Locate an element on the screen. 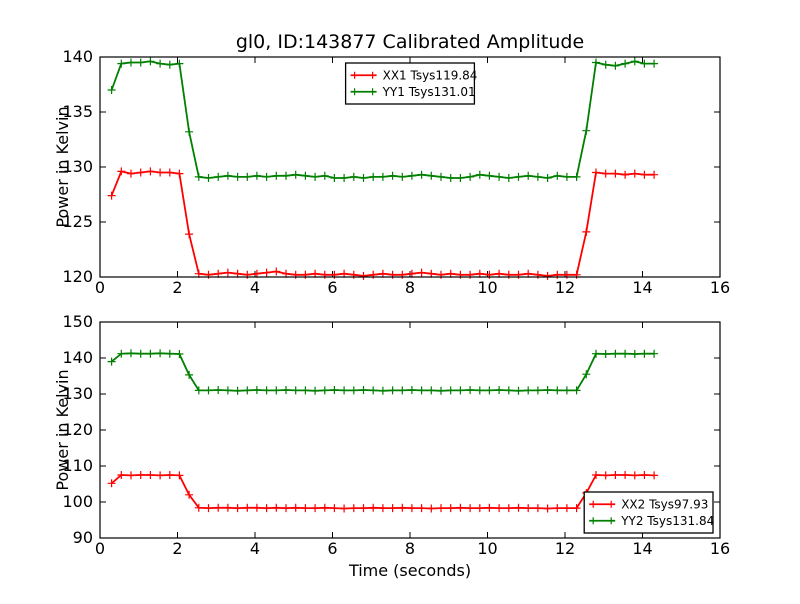 This screenshot has height=604, width=800. series-markers-yy1 is located at coordinates (383, 119).